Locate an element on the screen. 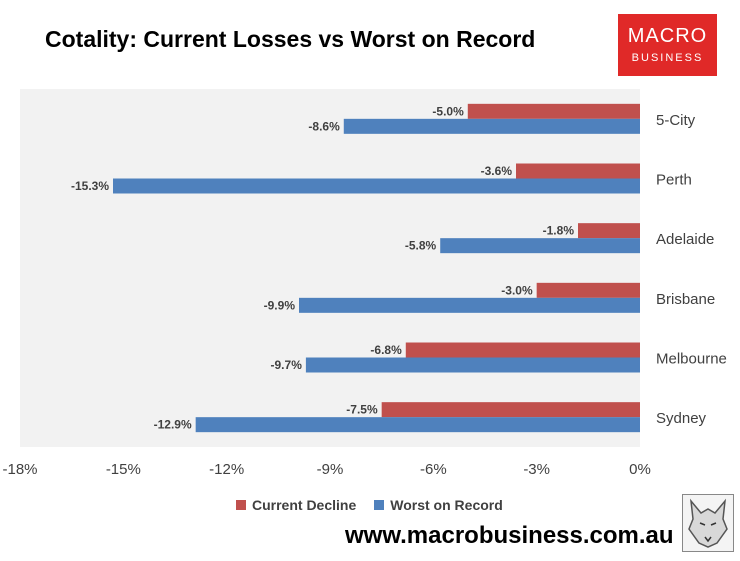  data-label-worst-on-record-perth: -15.3% is located at coordinates (90, 186).